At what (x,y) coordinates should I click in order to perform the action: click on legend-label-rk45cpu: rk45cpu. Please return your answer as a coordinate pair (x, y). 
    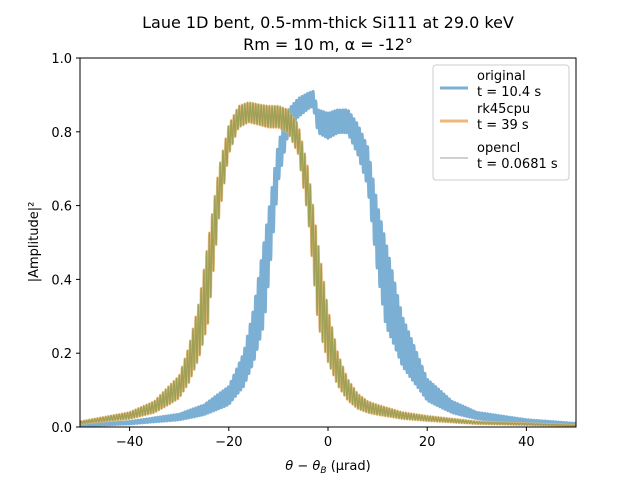
    Looking at the image, I should click on (503, 109).